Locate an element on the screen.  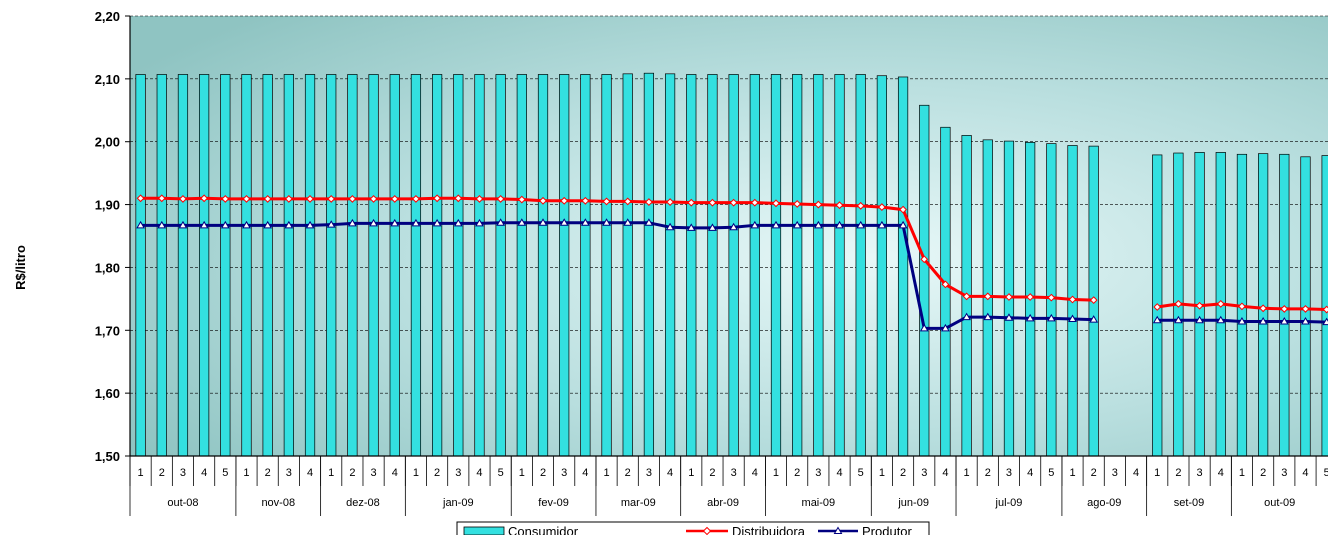
y-tick-label: 1,90 is located at coordinates (107, 205).